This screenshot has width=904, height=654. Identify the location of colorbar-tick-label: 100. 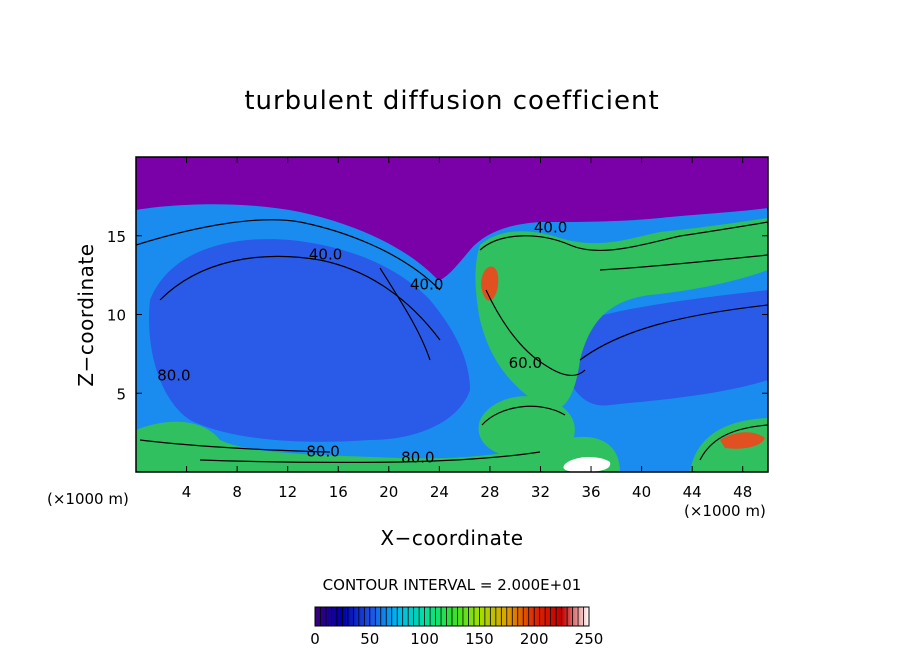
(424, 639).